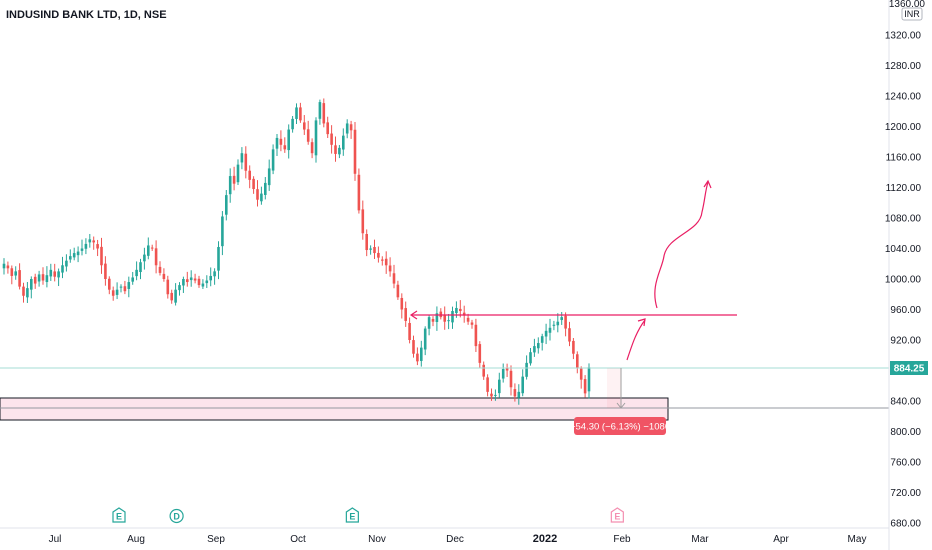  I want to click on currency-box, so click(912, 14).